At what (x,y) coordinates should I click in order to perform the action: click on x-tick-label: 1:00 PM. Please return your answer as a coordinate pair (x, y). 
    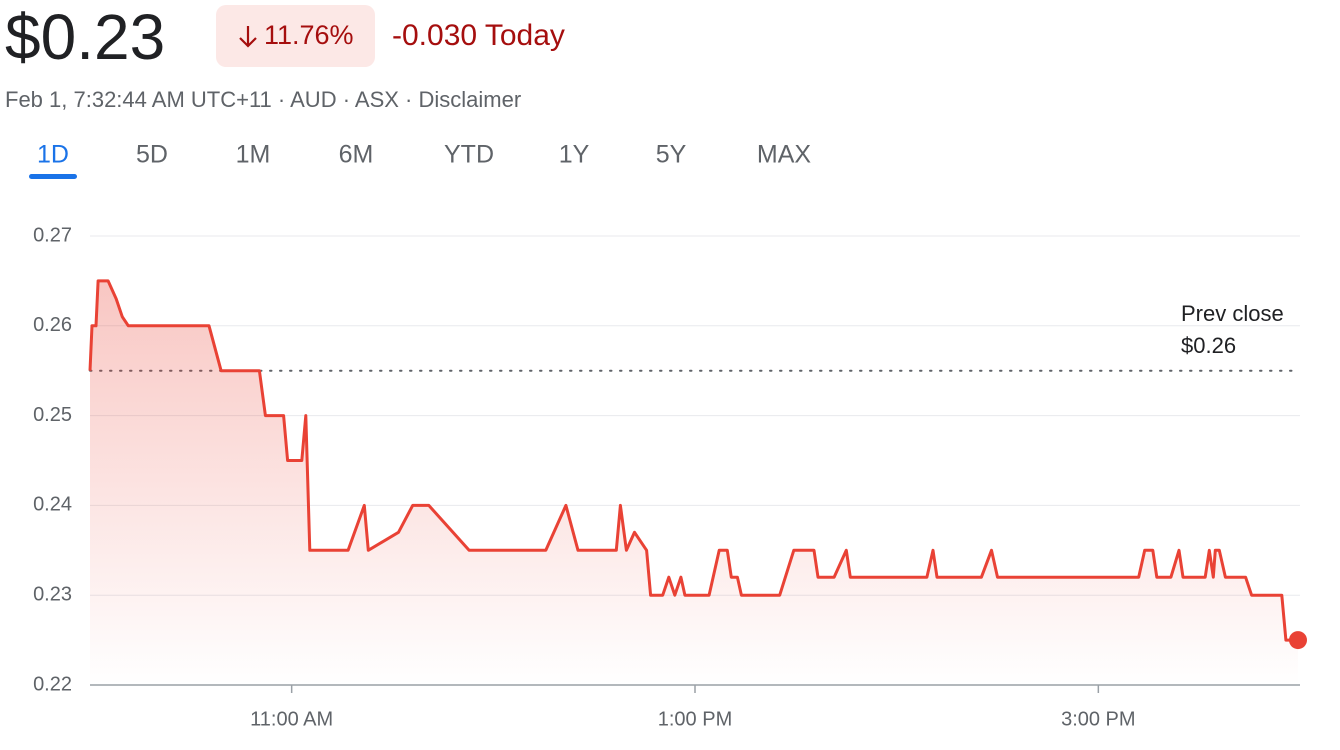
    Looking at the image, I should click on (695, 719).